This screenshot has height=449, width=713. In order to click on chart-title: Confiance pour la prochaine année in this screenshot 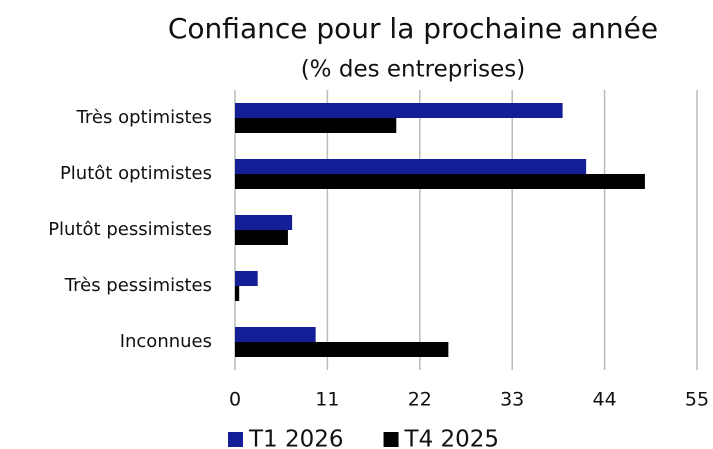, I will do `click(413, 28)`.